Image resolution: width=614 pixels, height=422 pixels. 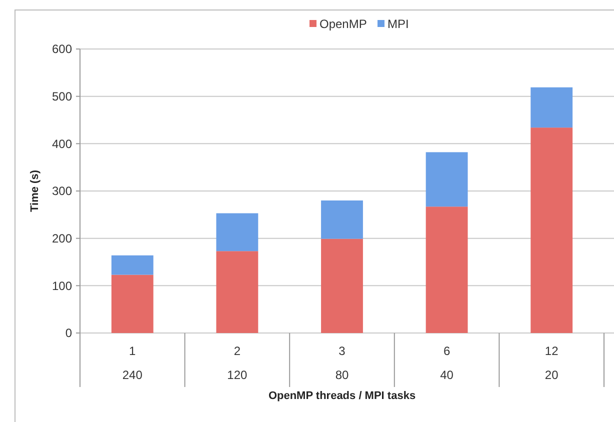 What do you see at coordinates (62, 191) in the screenshot?
I see `y-tick-label: 300` at bounding box center [62, 191].